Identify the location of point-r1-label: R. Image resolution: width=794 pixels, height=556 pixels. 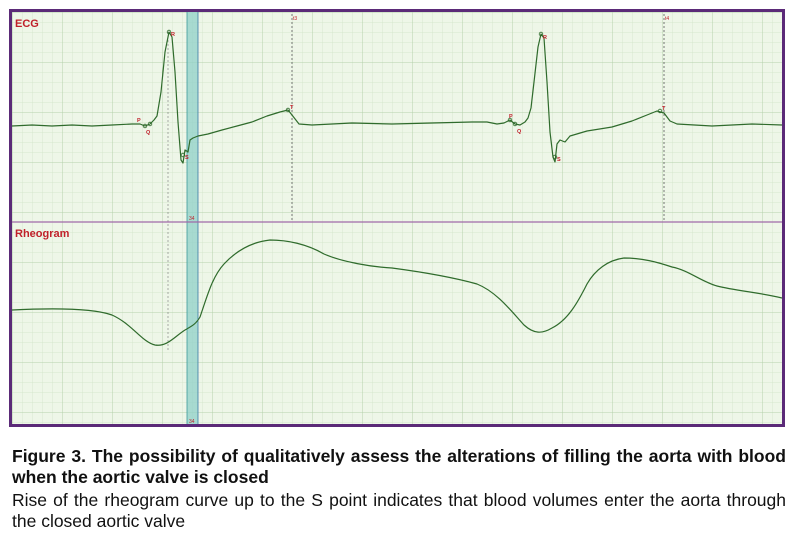
(173, 35).